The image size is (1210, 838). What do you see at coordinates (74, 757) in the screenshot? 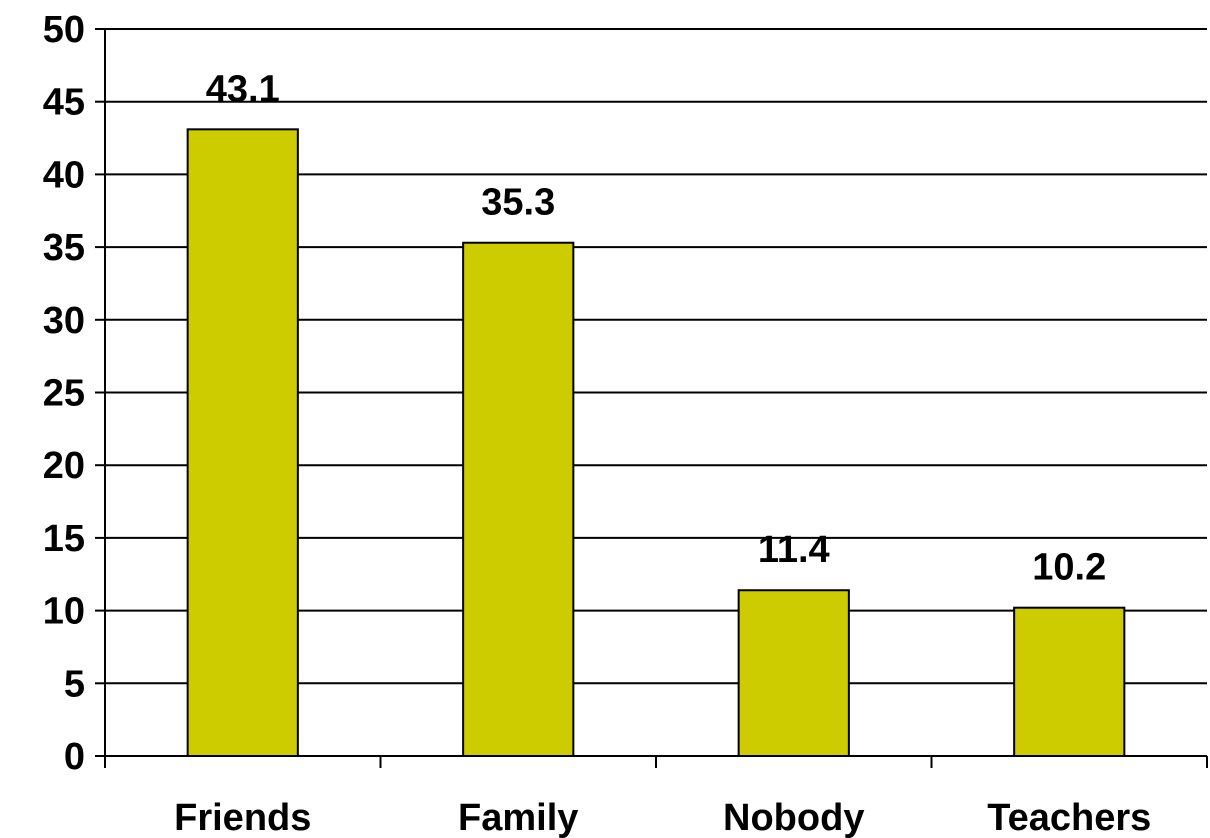
I see `y-tick-label: 0` at bounding box center [74, 757].